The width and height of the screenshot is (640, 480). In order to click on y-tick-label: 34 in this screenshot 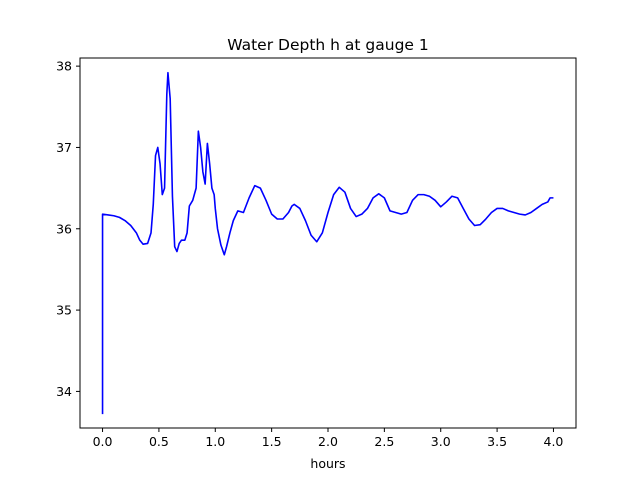, I will do `click(64, 391)`.